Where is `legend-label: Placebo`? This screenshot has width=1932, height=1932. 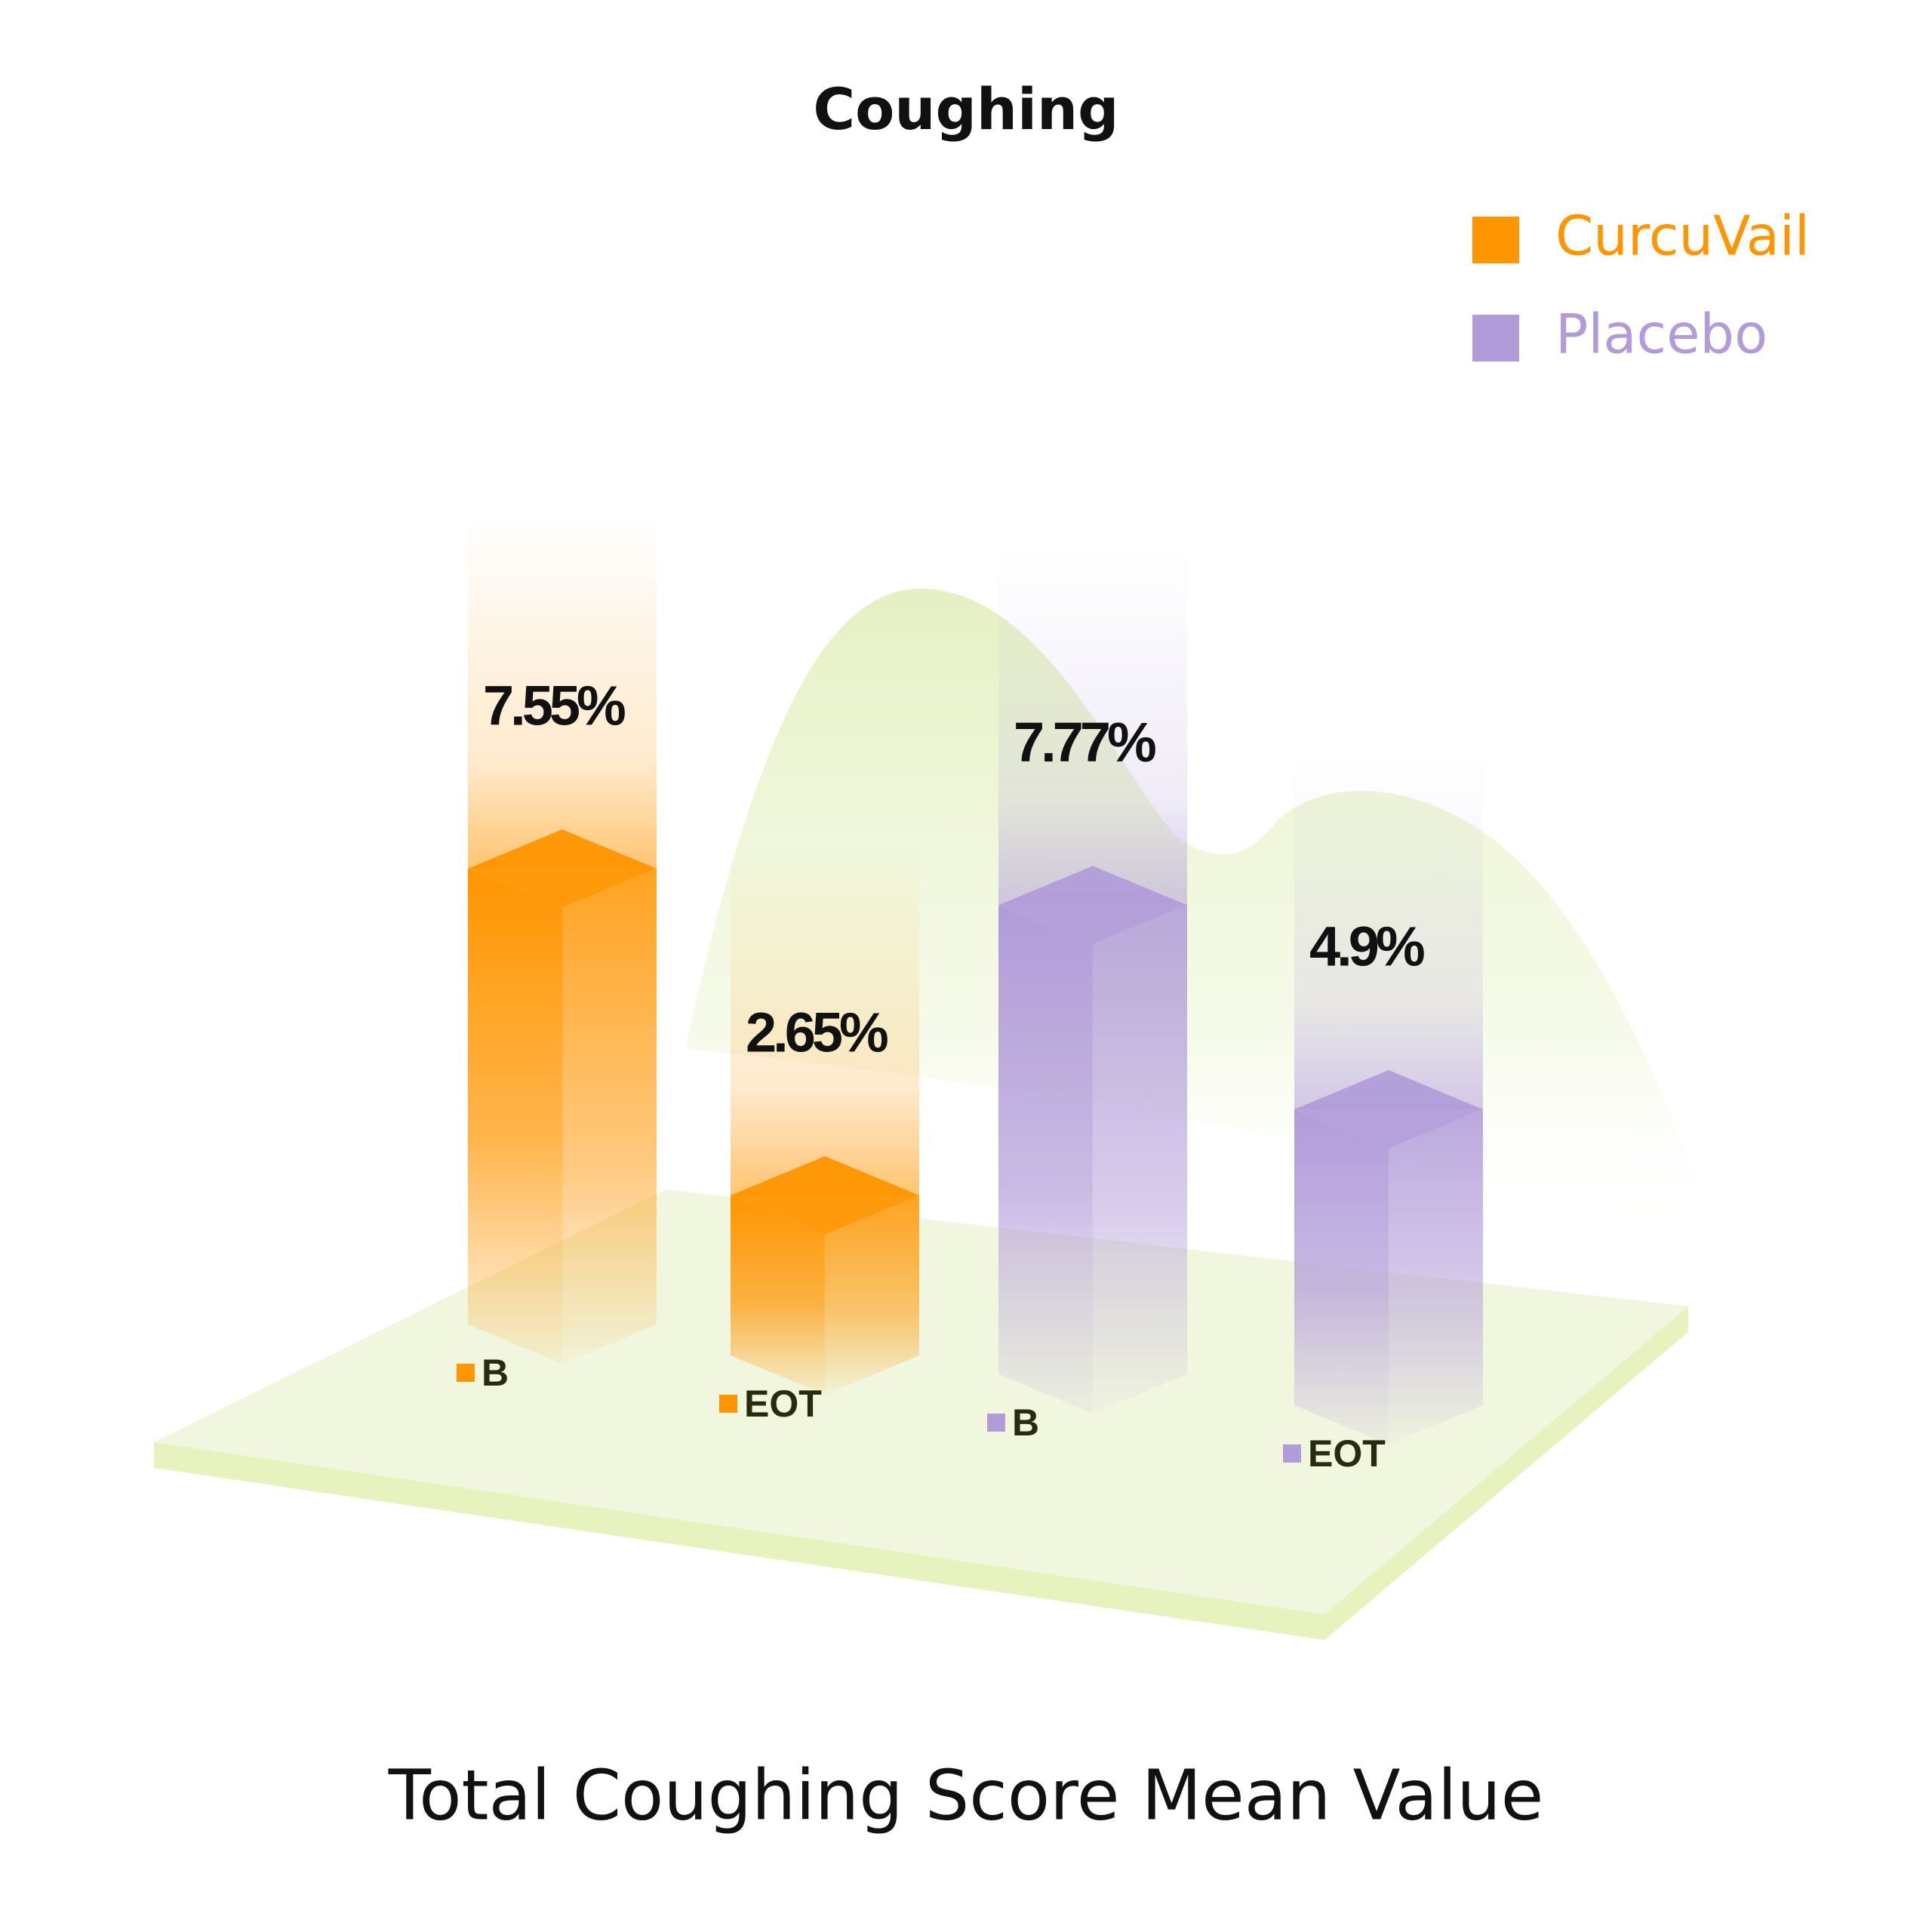
legend-label: Placebo is located at coordinates (1661, 334).